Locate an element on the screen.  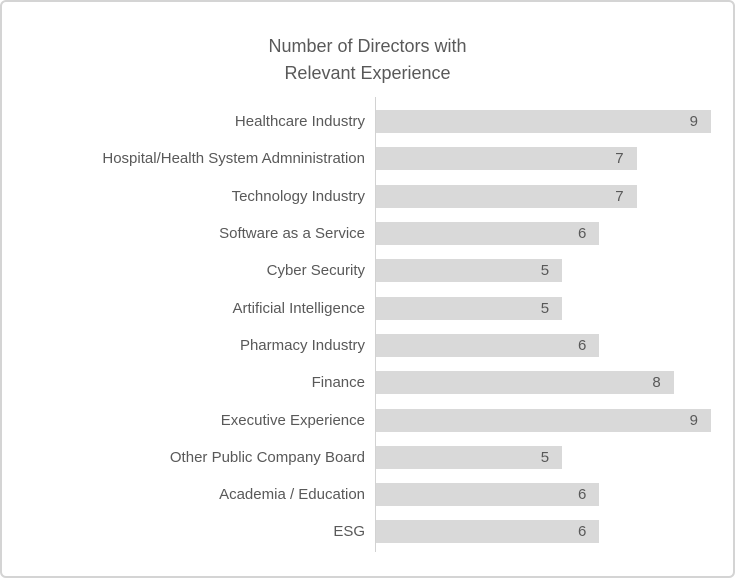
chart-row: Finance 8 is located at coordinates (367, 382).